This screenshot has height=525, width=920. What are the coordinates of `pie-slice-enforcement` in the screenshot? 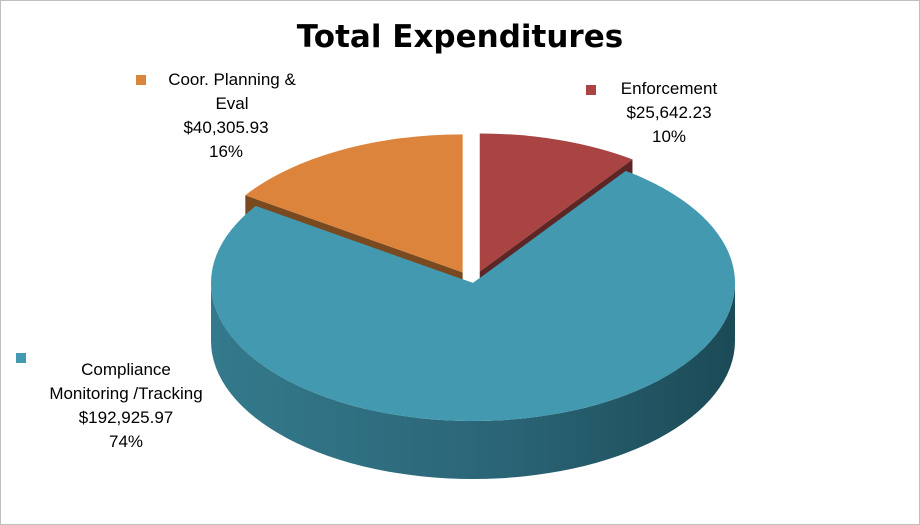 It's located at (556, 202).